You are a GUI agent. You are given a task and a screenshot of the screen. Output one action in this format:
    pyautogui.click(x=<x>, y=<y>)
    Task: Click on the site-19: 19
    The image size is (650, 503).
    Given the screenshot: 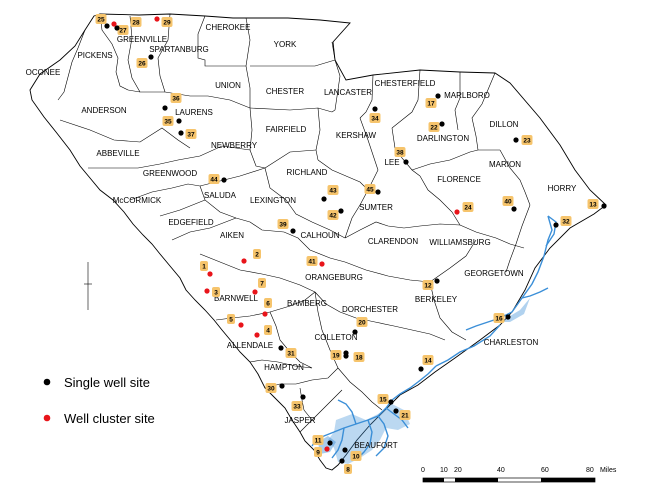 What is the action you would take?
    pyautogui.click(x=339, y=355)
    